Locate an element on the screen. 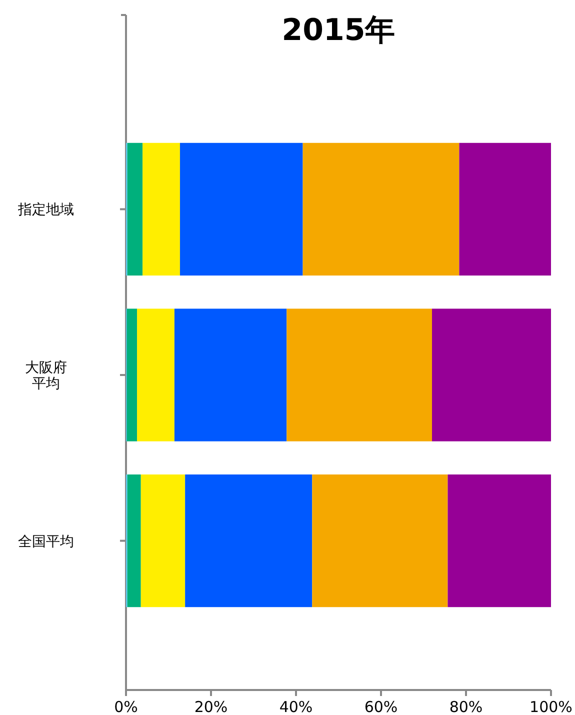 The width and height of the screenshot is (575, 715). y-tick-label: 指定地域 is located at coordinates (45, 210).